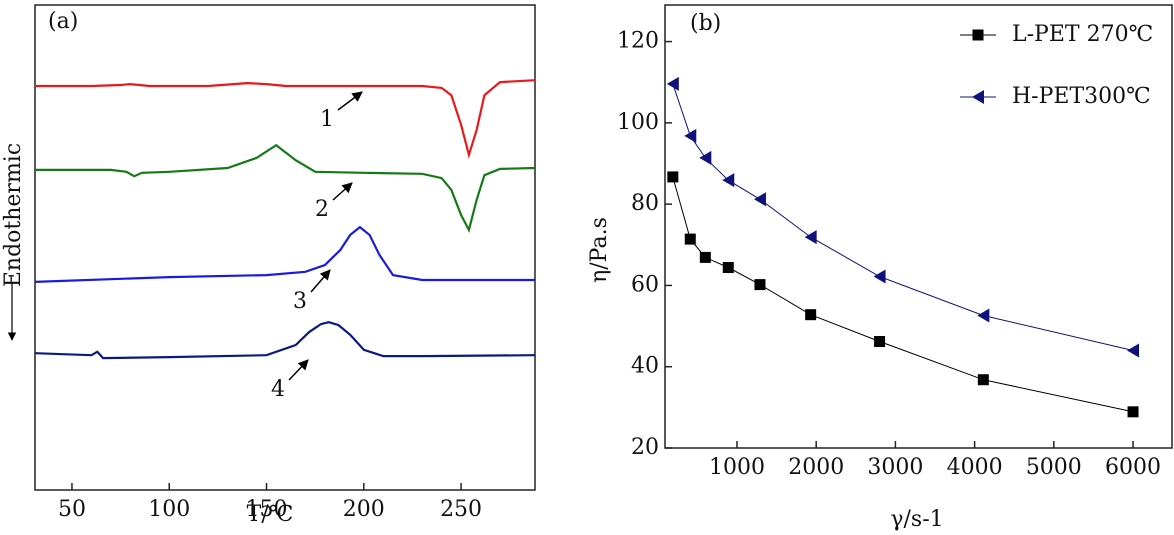  I want to click on y-tick-label: 80, so click(645, 203).